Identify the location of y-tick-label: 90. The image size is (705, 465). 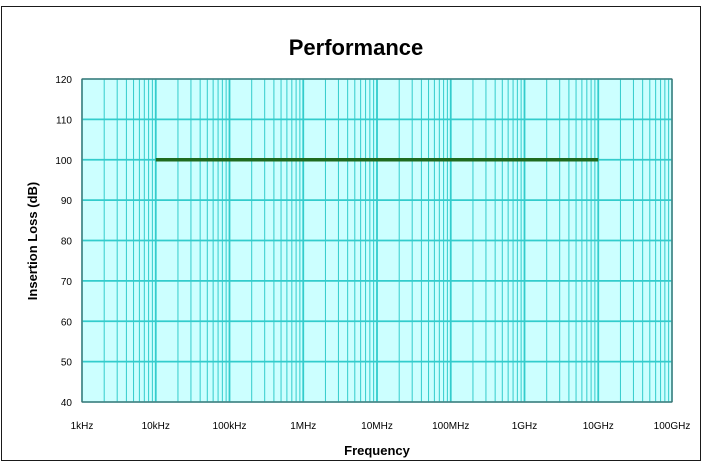
(67, 201).